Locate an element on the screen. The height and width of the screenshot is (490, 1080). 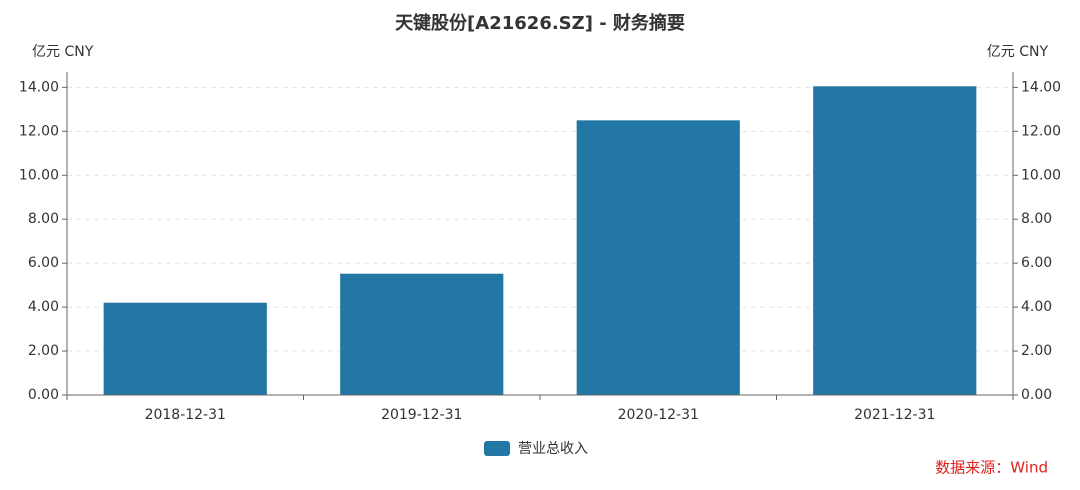
y-tick-label: 14.00 is located at coordinates (39, 87).